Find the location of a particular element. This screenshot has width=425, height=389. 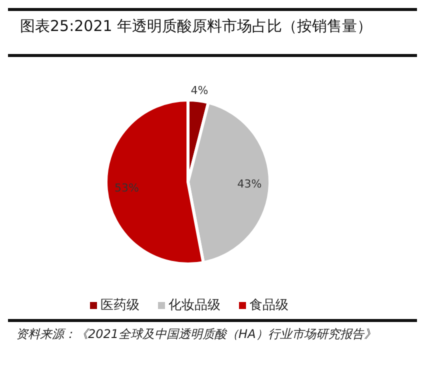

text: 资料来源：《2021全球及中国透明质酸（HA）行业市场研究报告》 is located at coordinates (196, 334).